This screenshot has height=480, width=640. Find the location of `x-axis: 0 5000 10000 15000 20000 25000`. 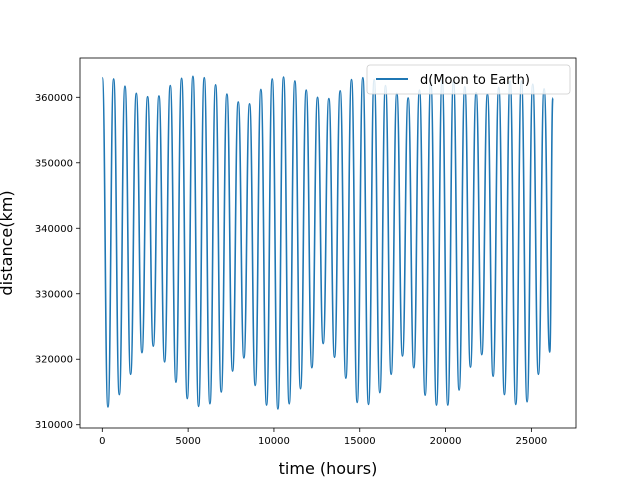

x-axis: 0 5000 10000 15000 20000 25000 is located at coordinates (323, 437).